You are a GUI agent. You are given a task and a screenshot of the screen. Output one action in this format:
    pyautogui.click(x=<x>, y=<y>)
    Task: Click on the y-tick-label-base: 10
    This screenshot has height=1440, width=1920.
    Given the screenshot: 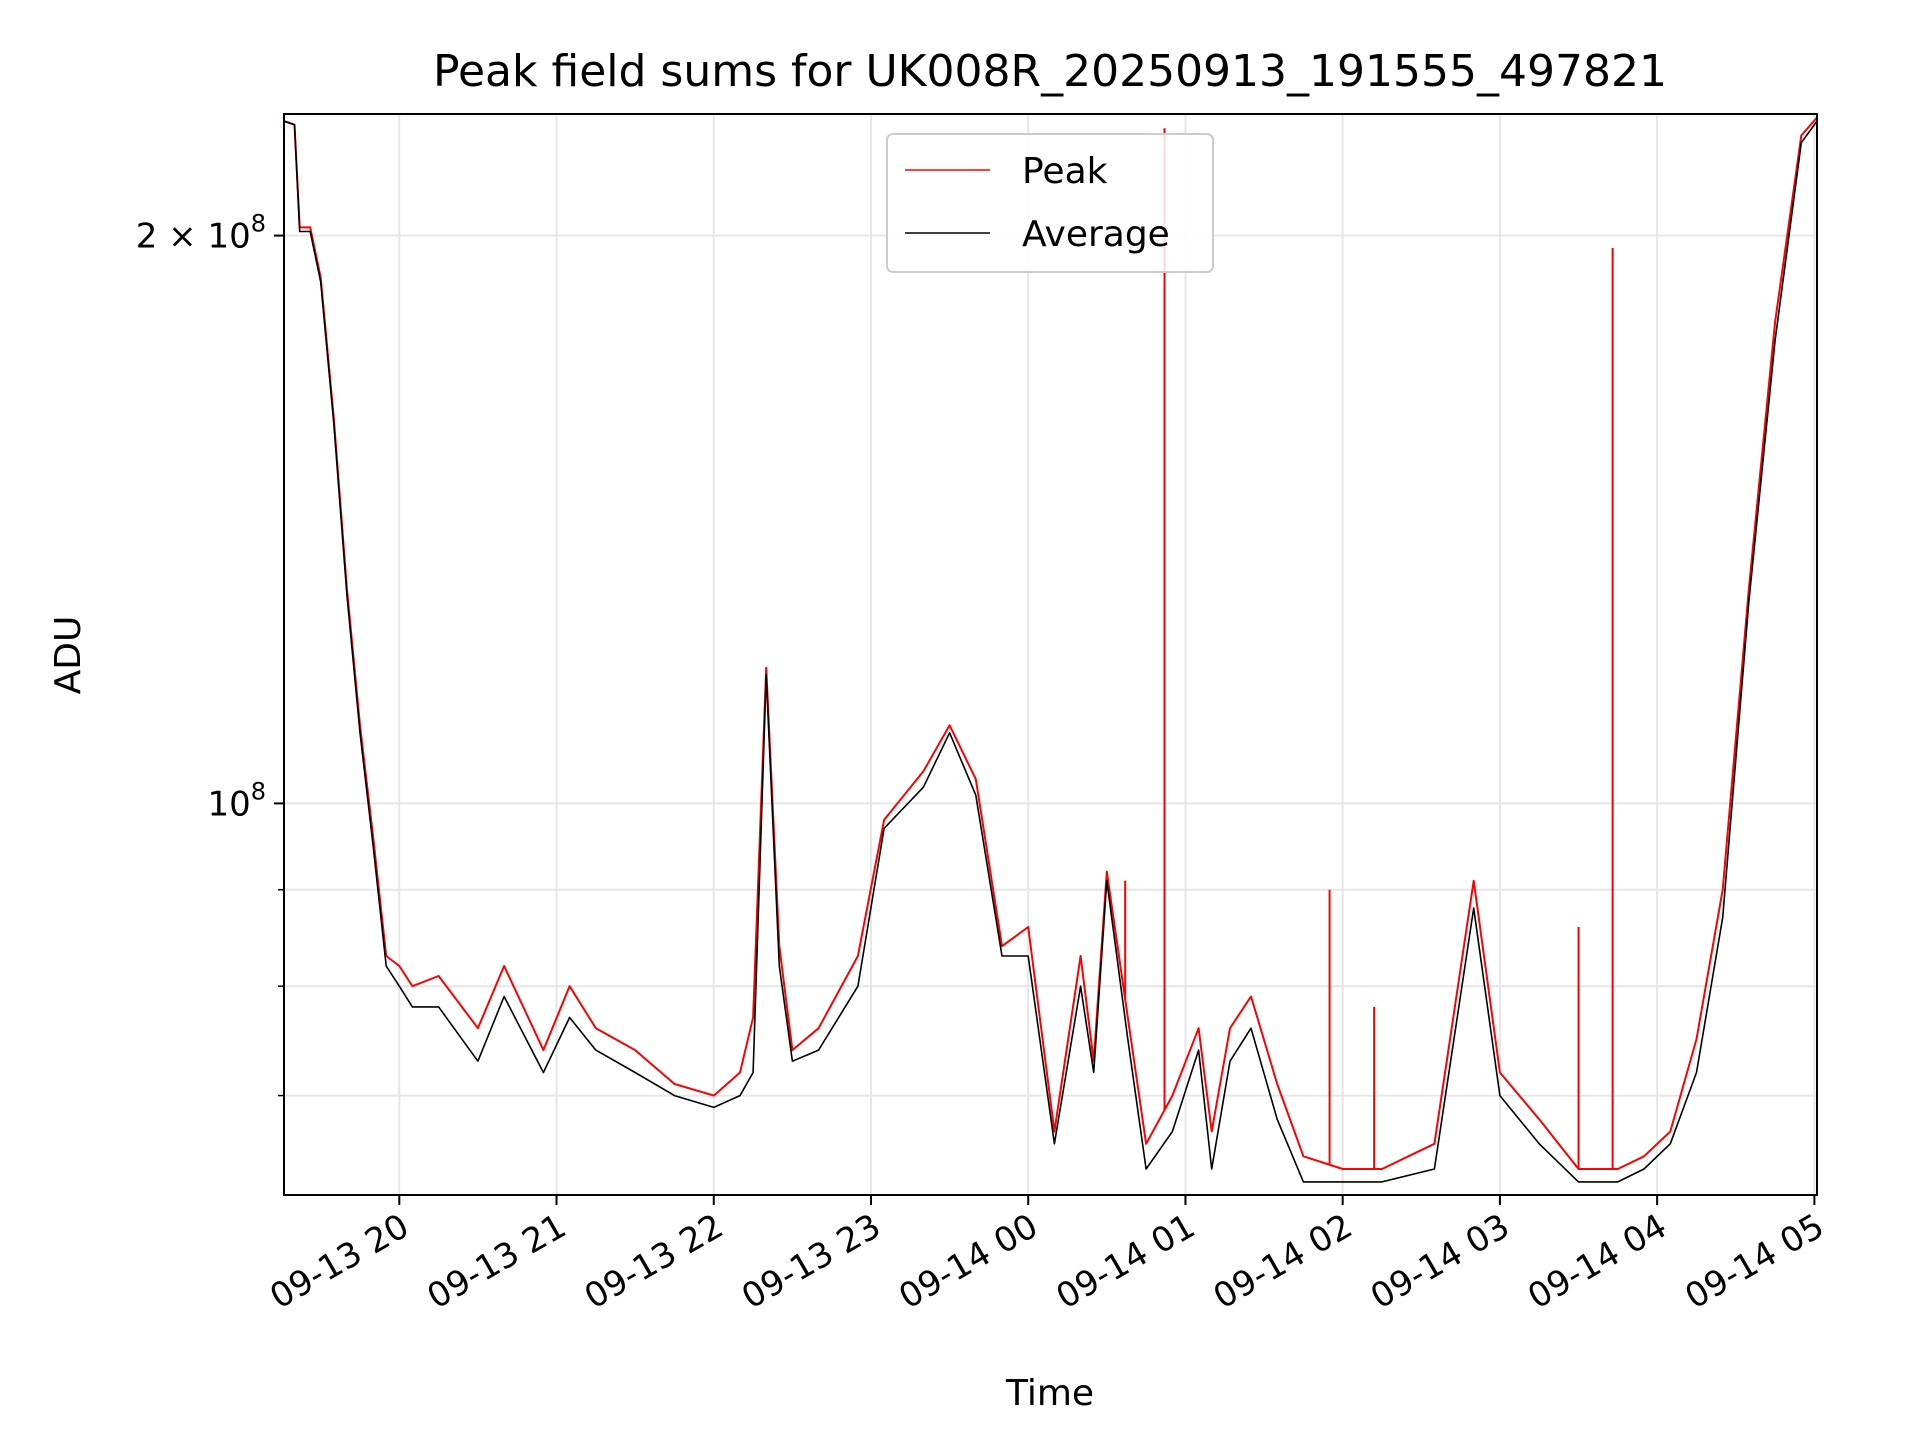 What is the action you would take?
    pyautogui.click(x=228, y=804)
    